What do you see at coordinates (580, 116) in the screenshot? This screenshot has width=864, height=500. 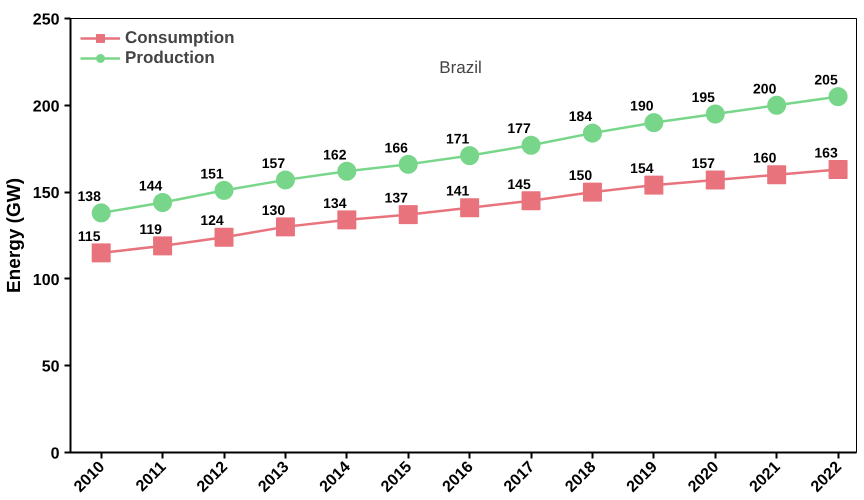 I see `data-label: 184` at bounding box center [580, 116].